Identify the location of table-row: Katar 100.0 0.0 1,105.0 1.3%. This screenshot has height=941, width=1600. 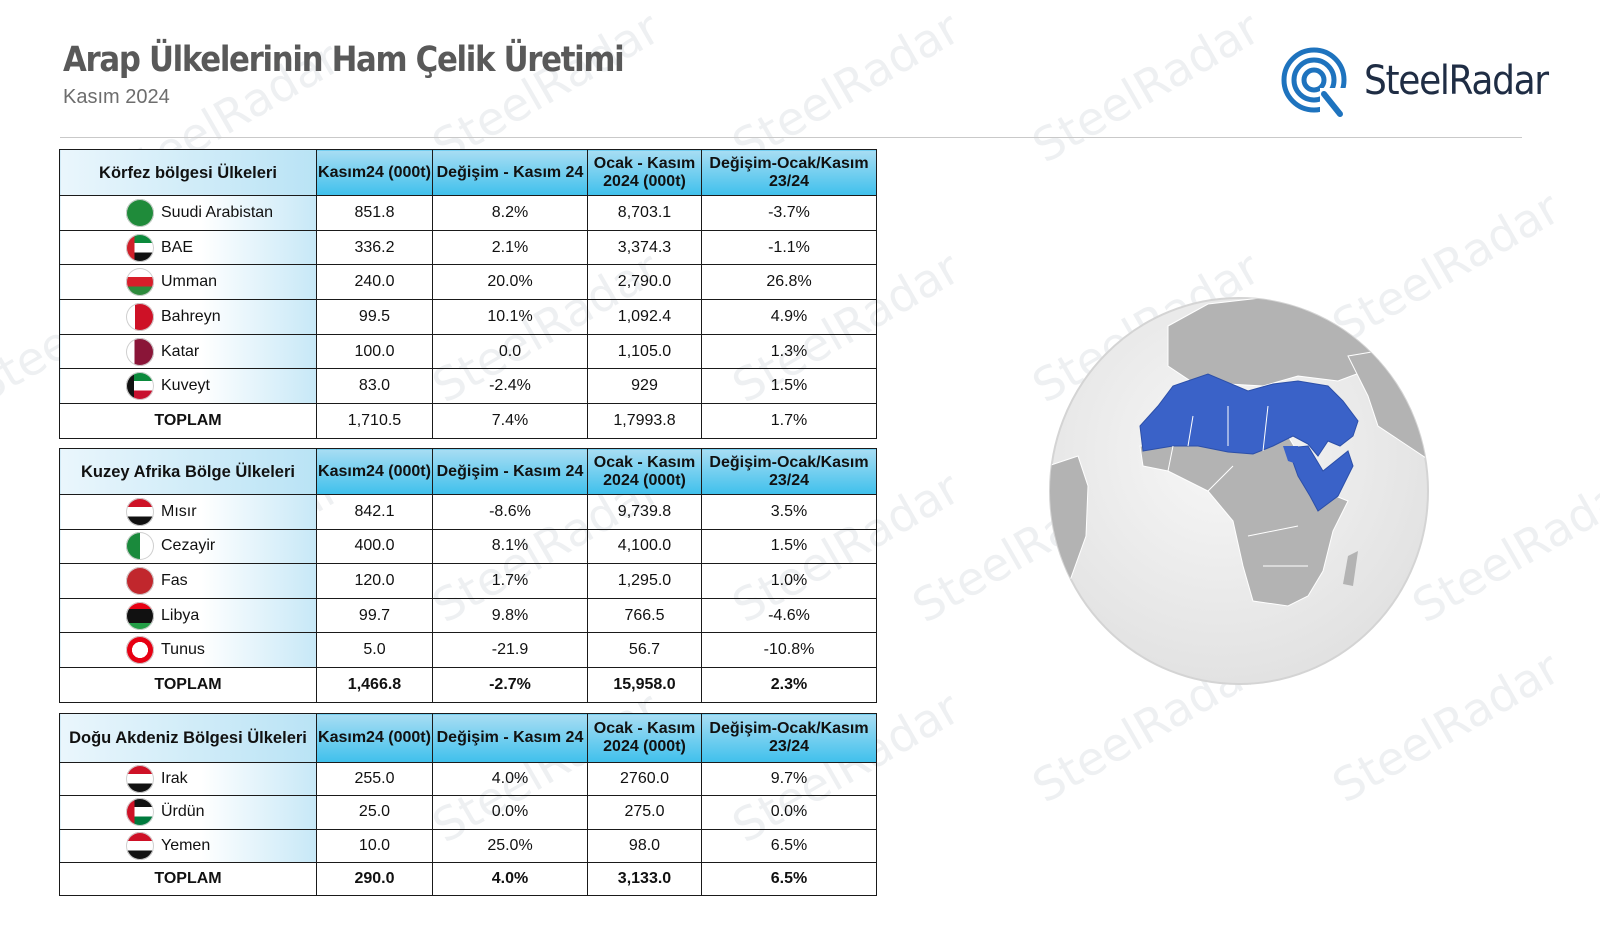
(468, 351).